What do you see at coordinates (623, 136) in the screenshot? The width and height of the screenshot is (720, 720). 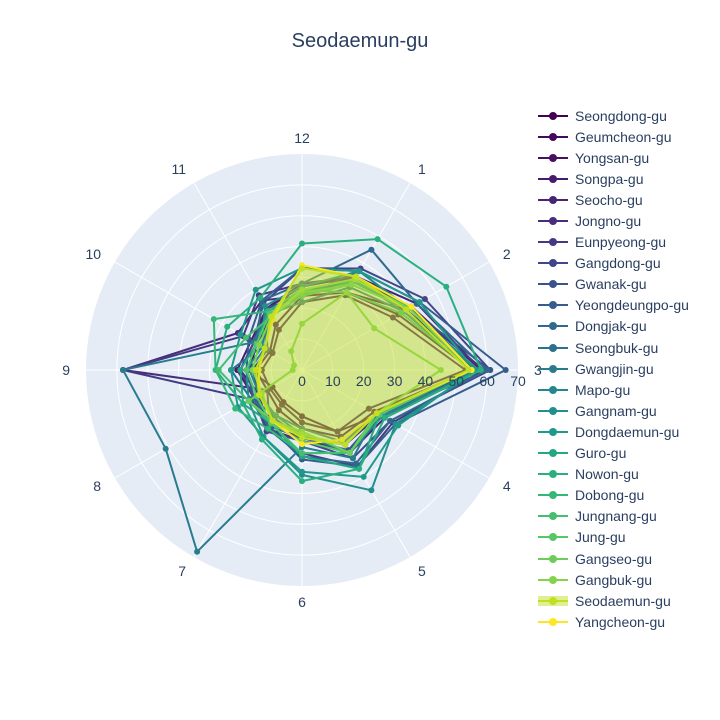 I see `legend-label: Geumcheon-gu` at bounding box center [623, 136].